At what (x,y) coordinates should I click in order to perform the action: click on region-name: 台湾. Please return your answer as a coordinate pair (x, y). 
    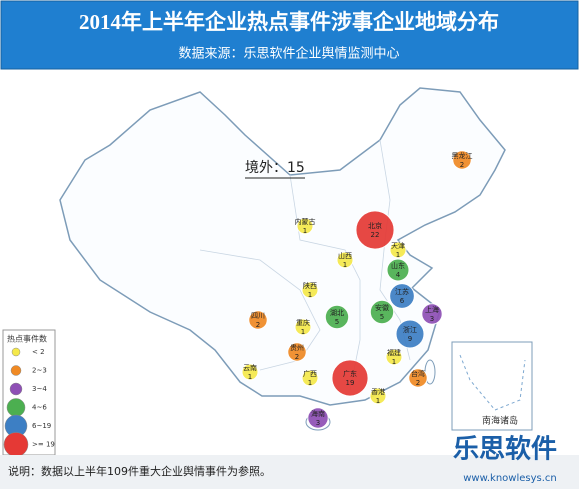
    Looking at the image, I should click on (418, 373).